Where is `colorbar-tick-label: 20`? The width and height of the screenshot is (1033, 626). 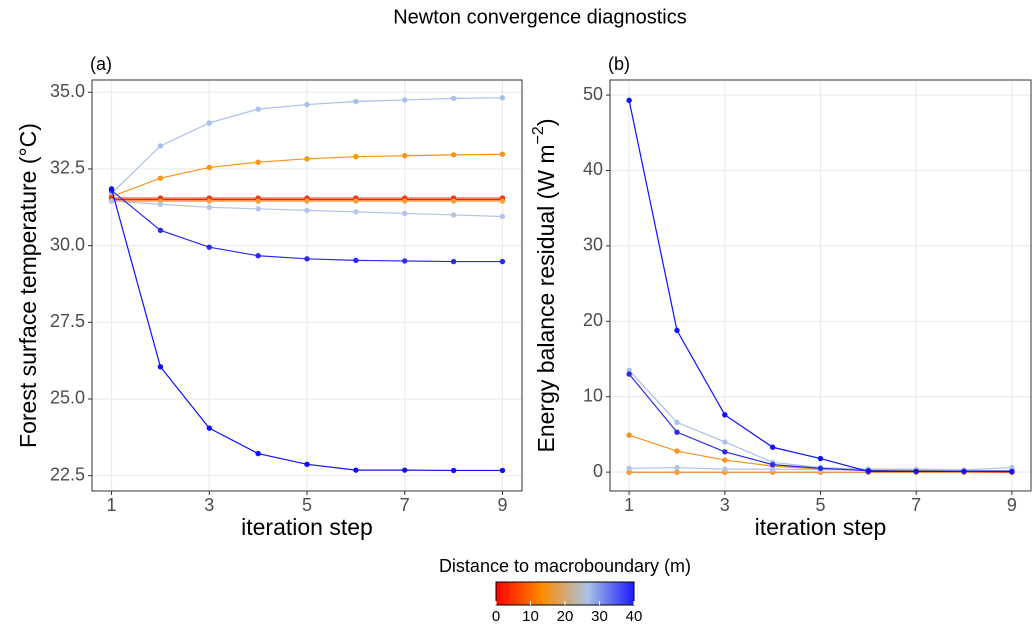 colorbar-tick-label: 20 is located at coordinates (565, 616).